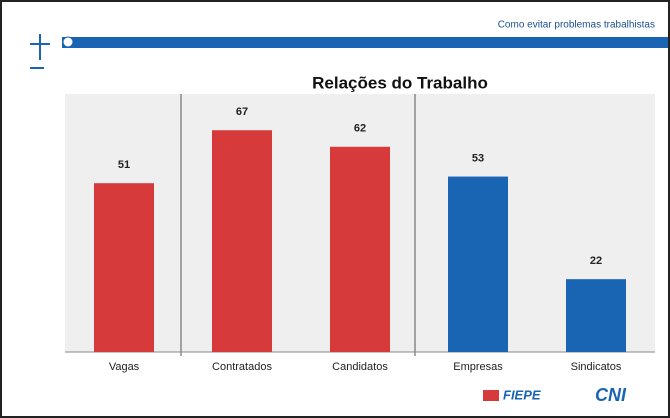  Describe the element at coordinates (242, 112) in the screenshot. I see `data-label: 67` at that location.